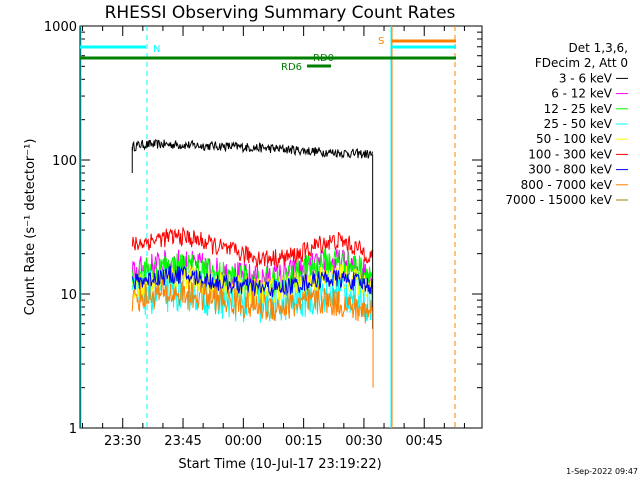  I want to click on x-tick-label: 00:30, so click(363, 441).